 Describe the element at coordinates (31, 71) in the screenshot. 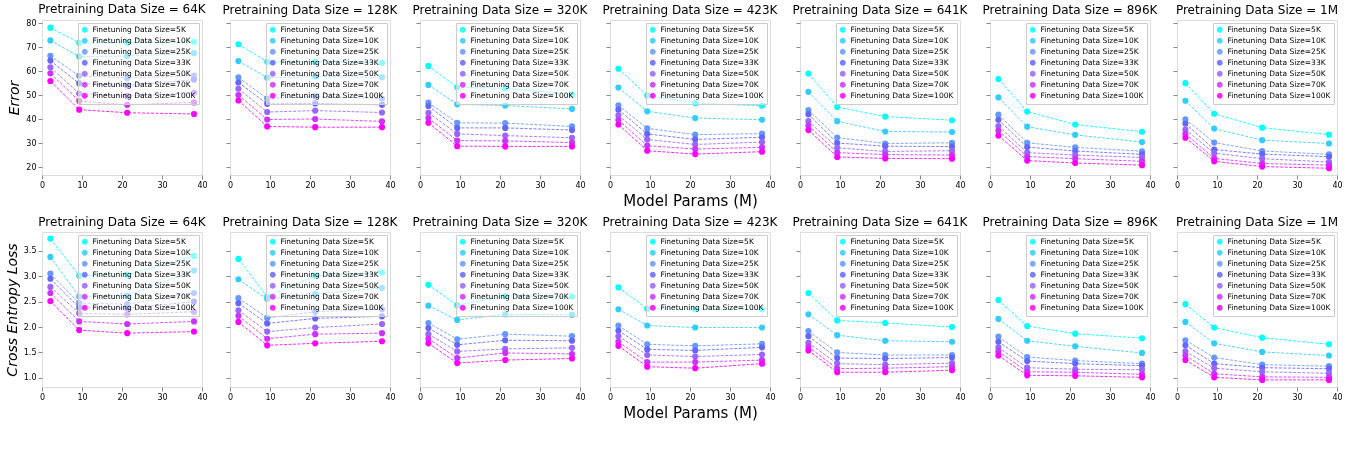

I see `y-tick-label: 60` at that location.